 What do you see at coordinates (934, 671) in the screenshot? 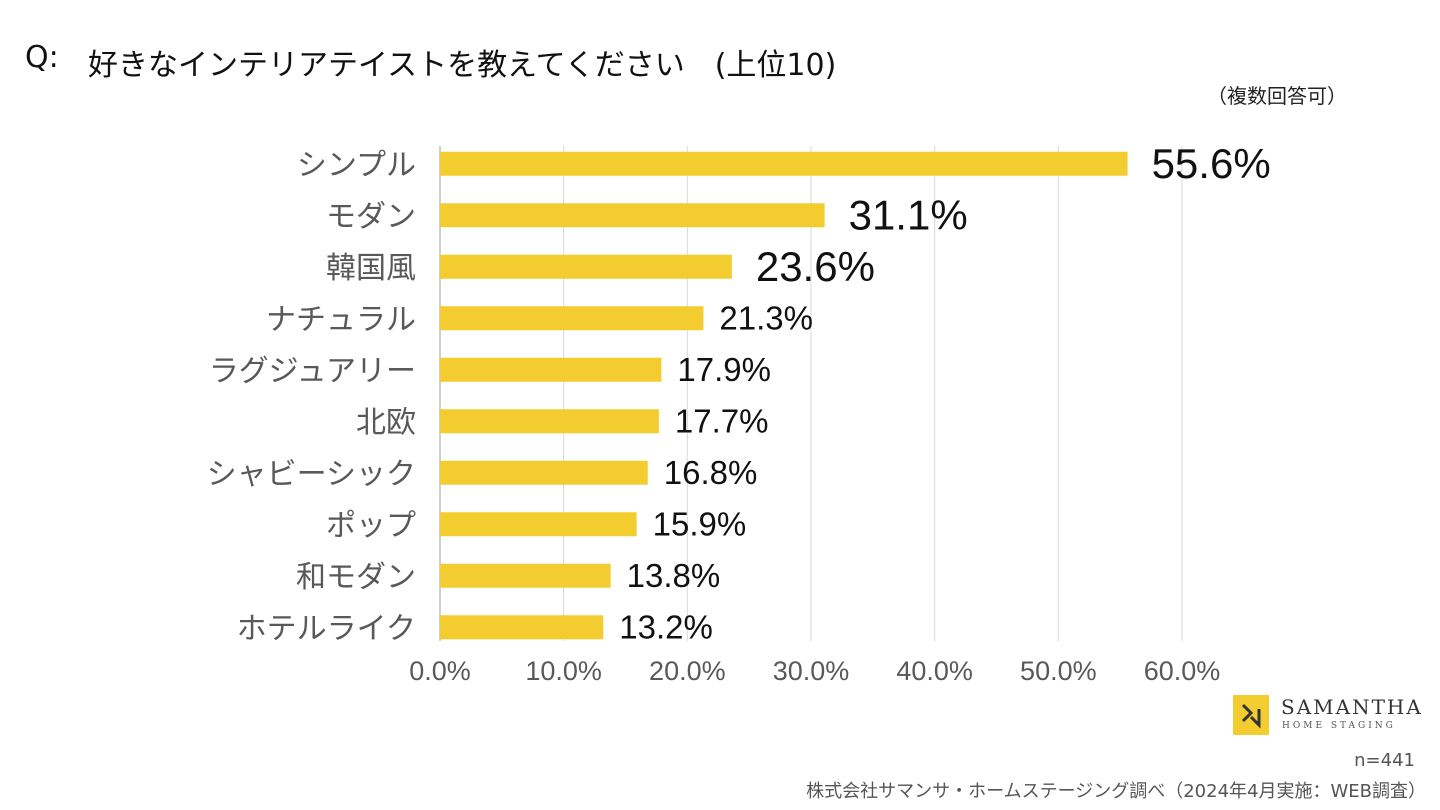
I see `x-tick-label: 40.0%` at bounding box center [934, 671].